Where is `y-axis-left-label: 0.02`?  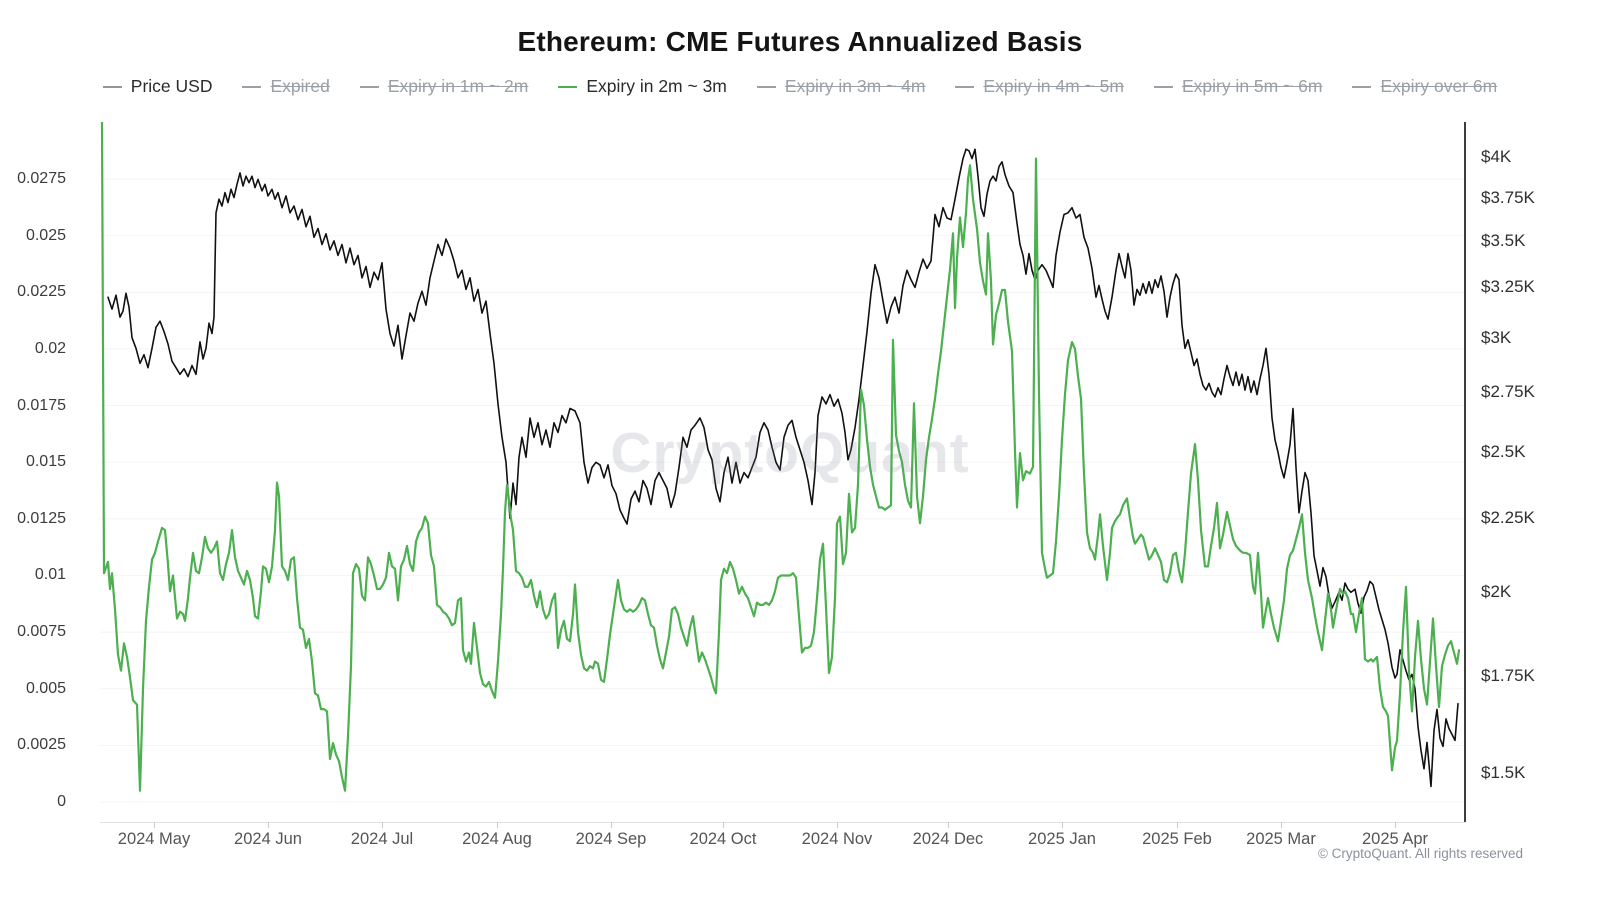 y-axis-left-label: 0.02 is located at coordinates (50, 348).